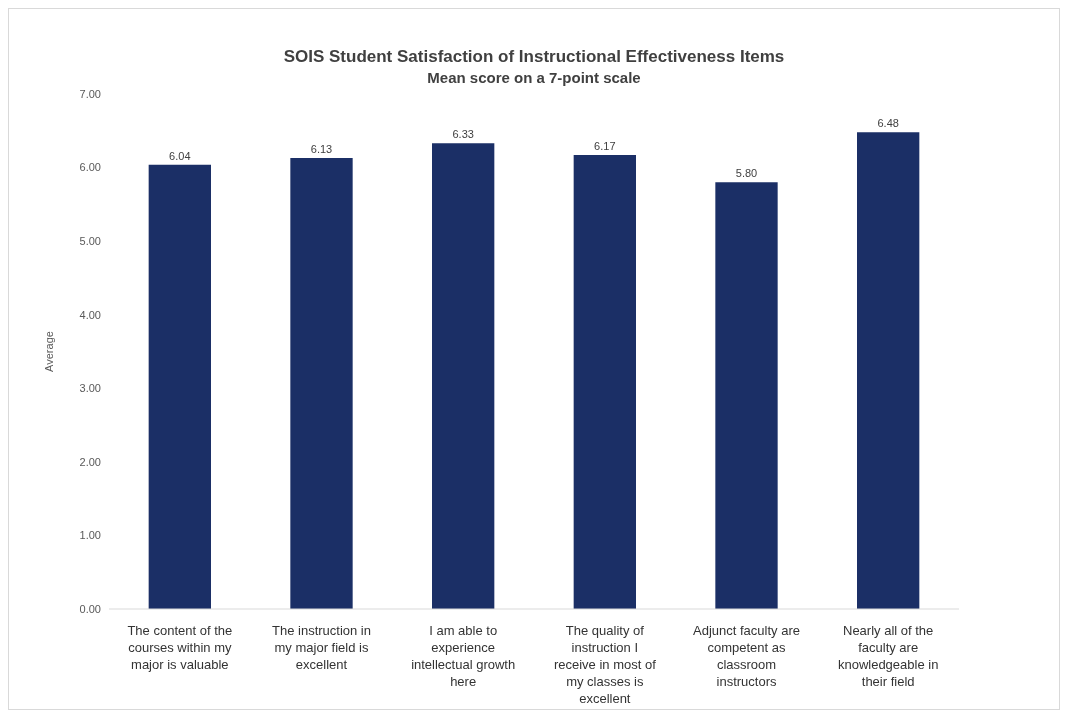 Image resolution: width=1067 pixels, height=717 pixels. Describe the element at coordinates (746, 173) in the screenshot. I see `data-label: 5.80` at that location.